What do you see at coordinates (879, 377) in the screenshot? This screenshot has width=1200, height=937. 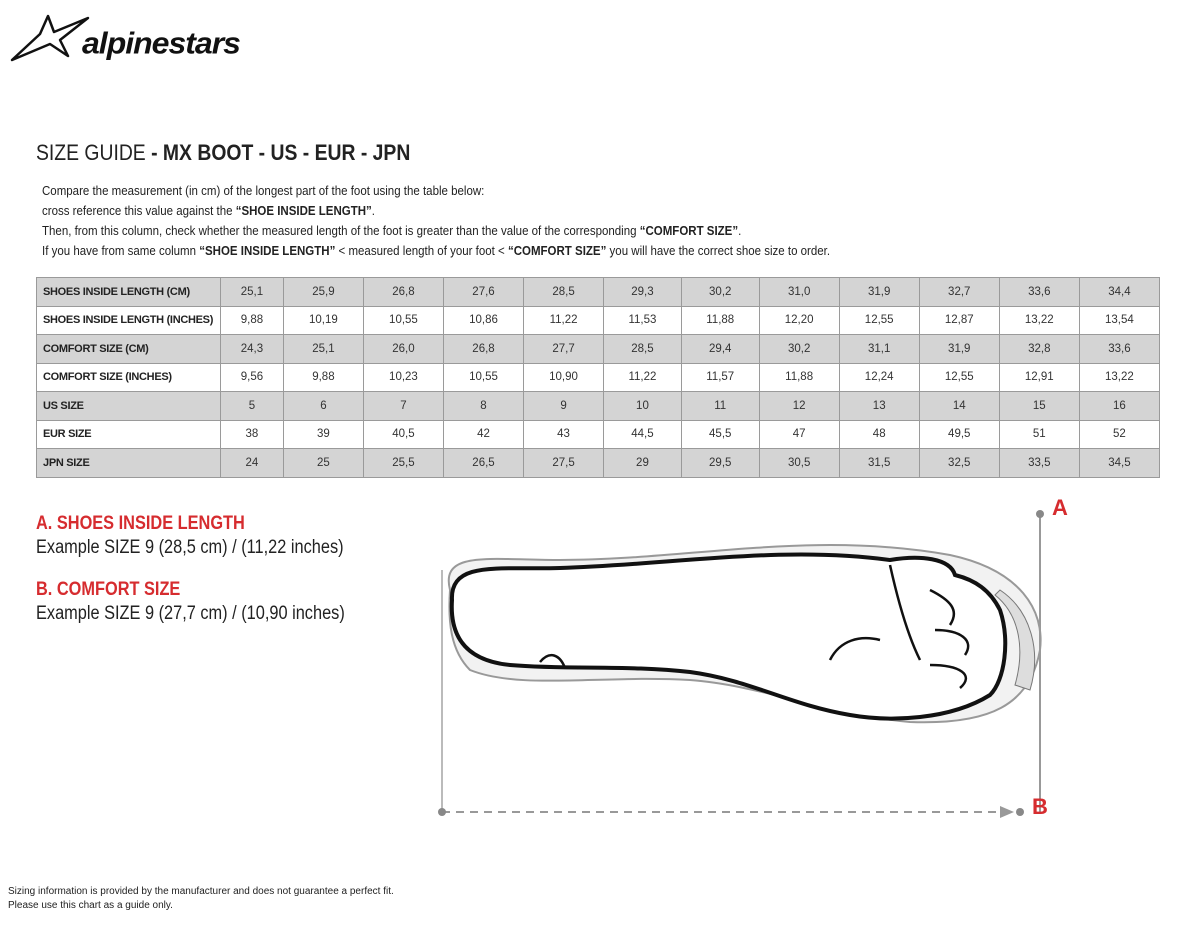 I see `table-cell: 12,24` at bounding box center [879, 377].